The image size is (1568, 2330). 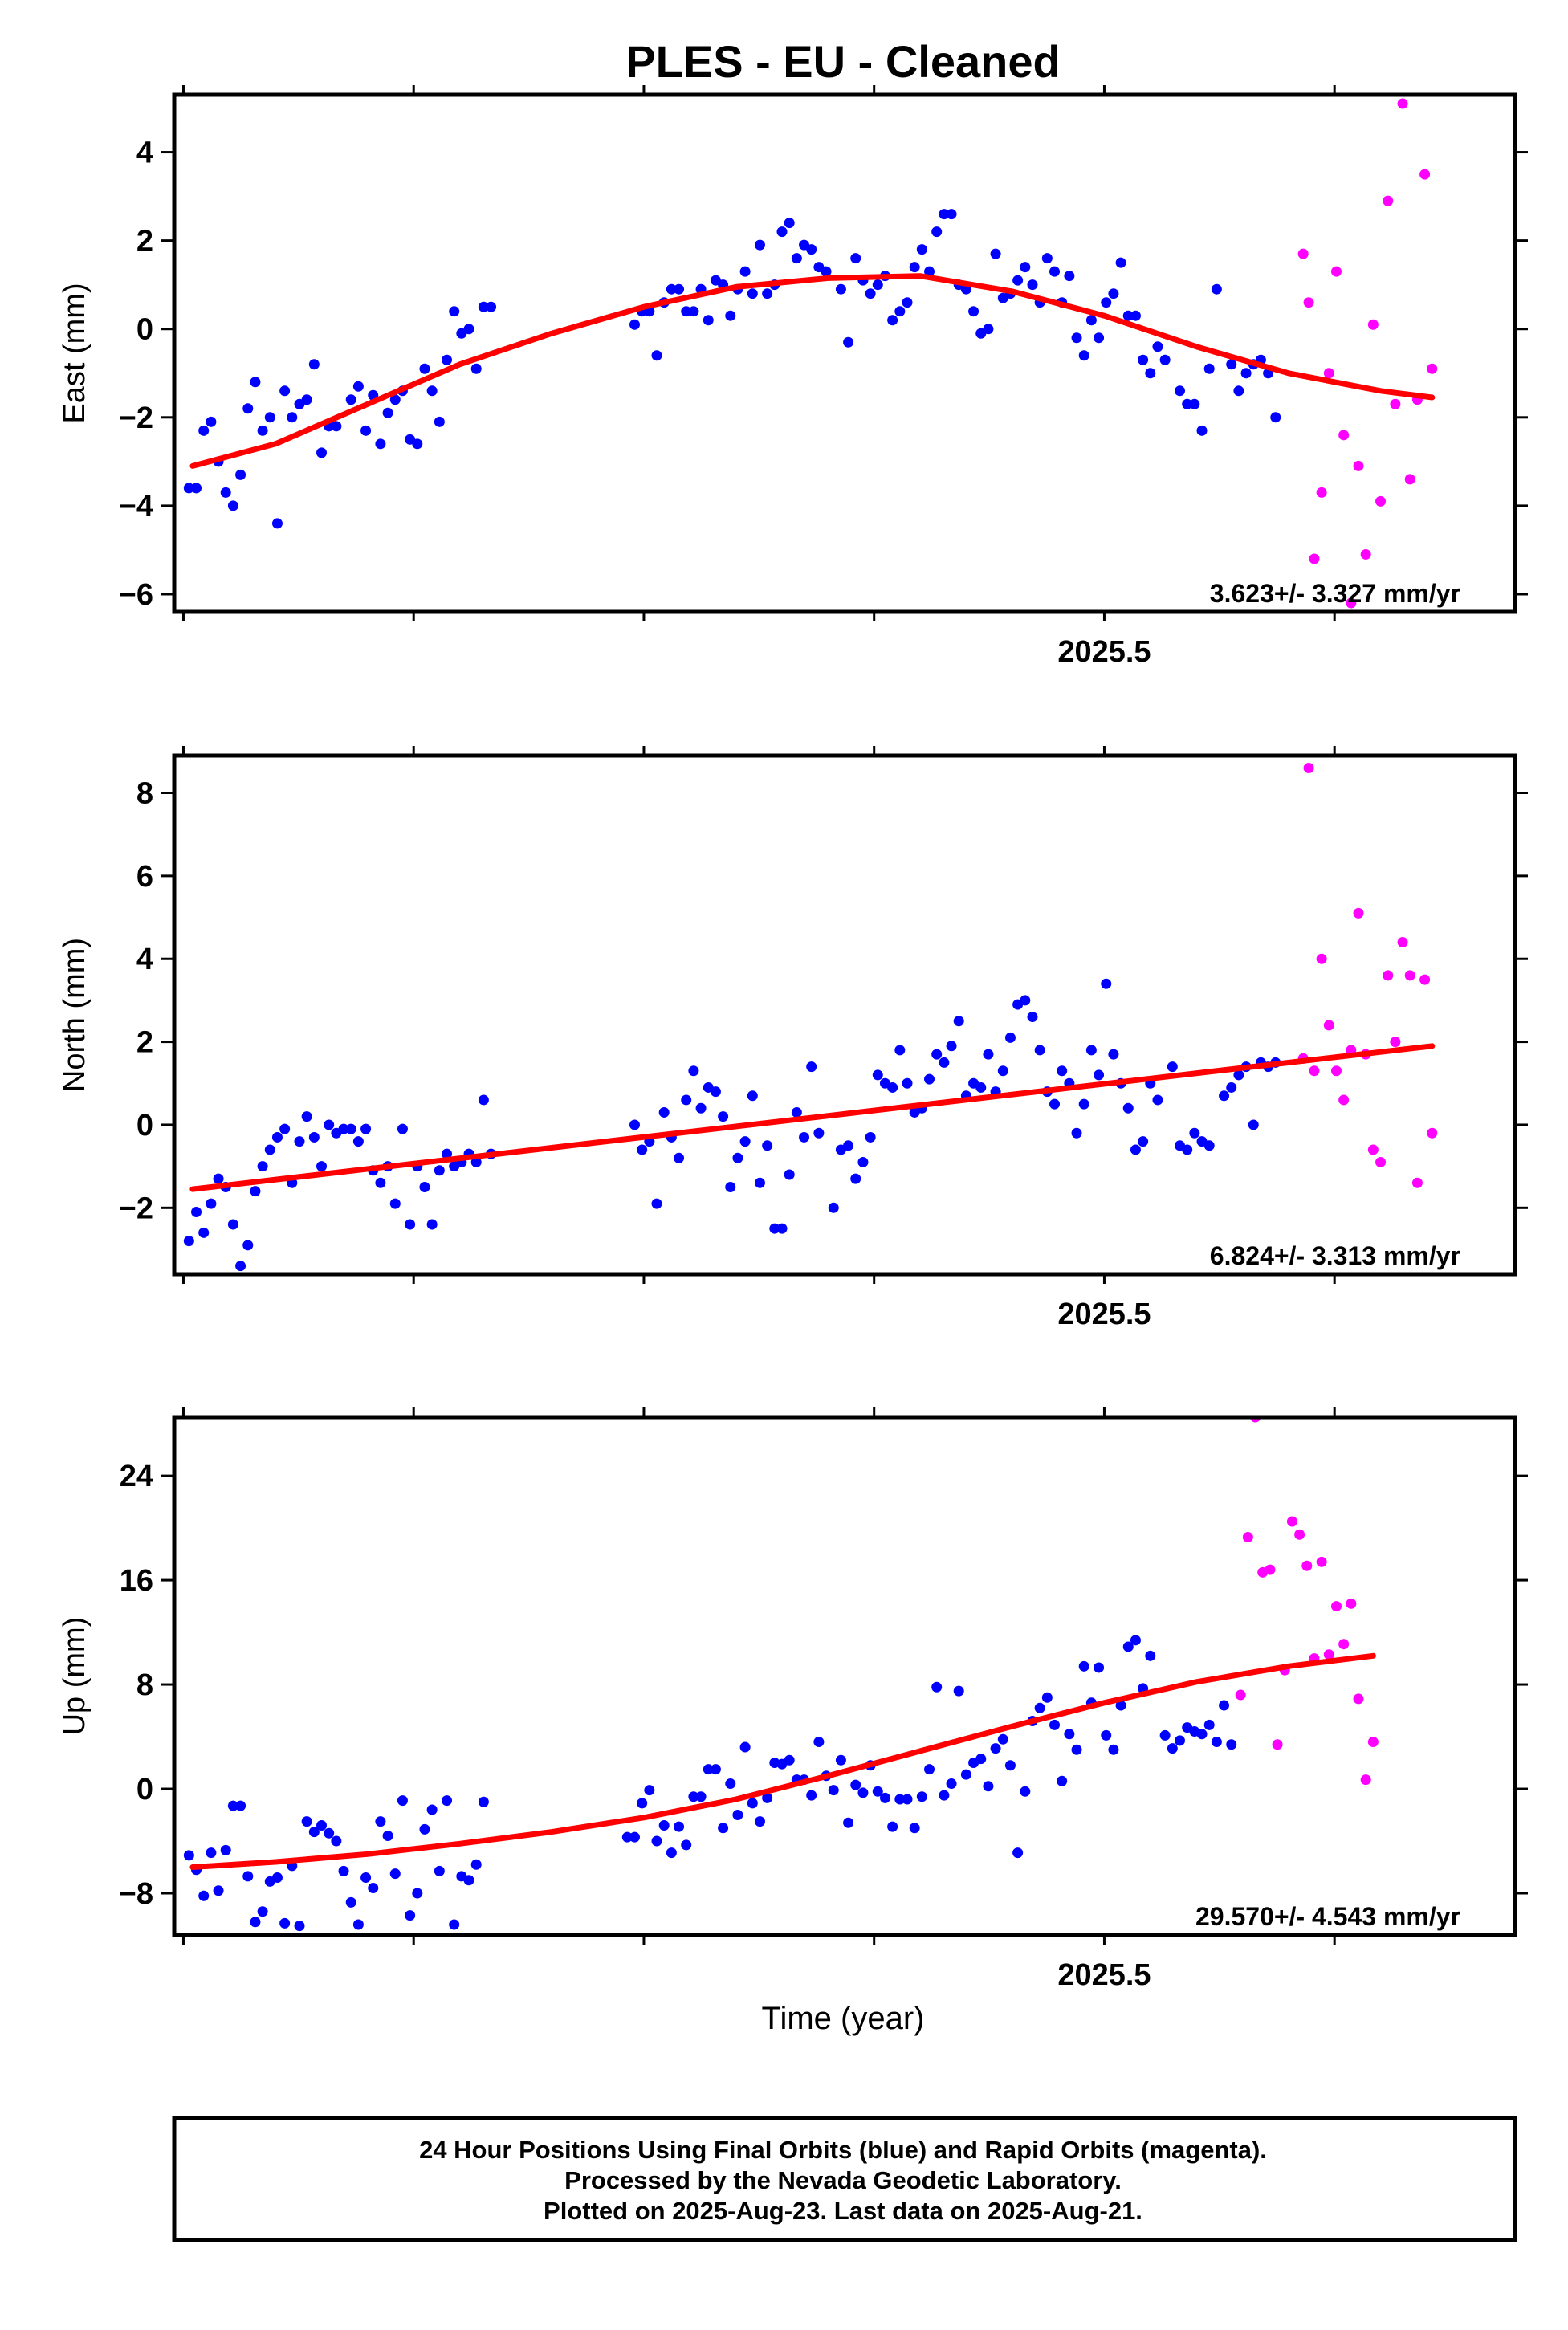 I want to click on footer-box, so click(x=844, y=2179).